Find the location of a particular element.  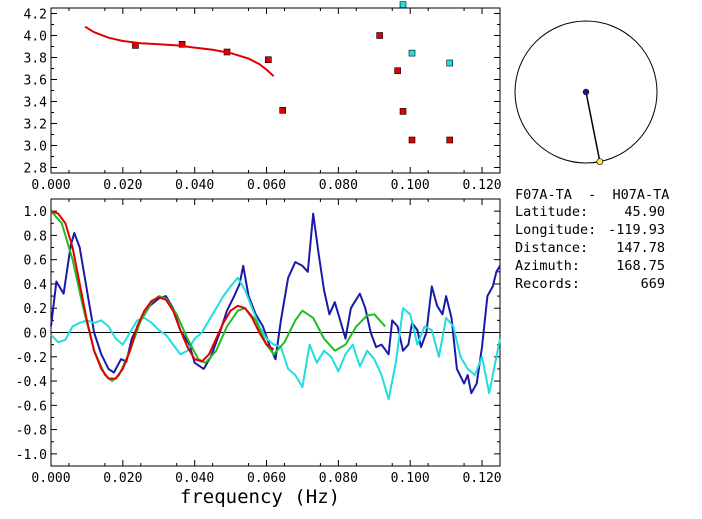

y-tick-label: -0.6 is located at coordinates (31, 406).